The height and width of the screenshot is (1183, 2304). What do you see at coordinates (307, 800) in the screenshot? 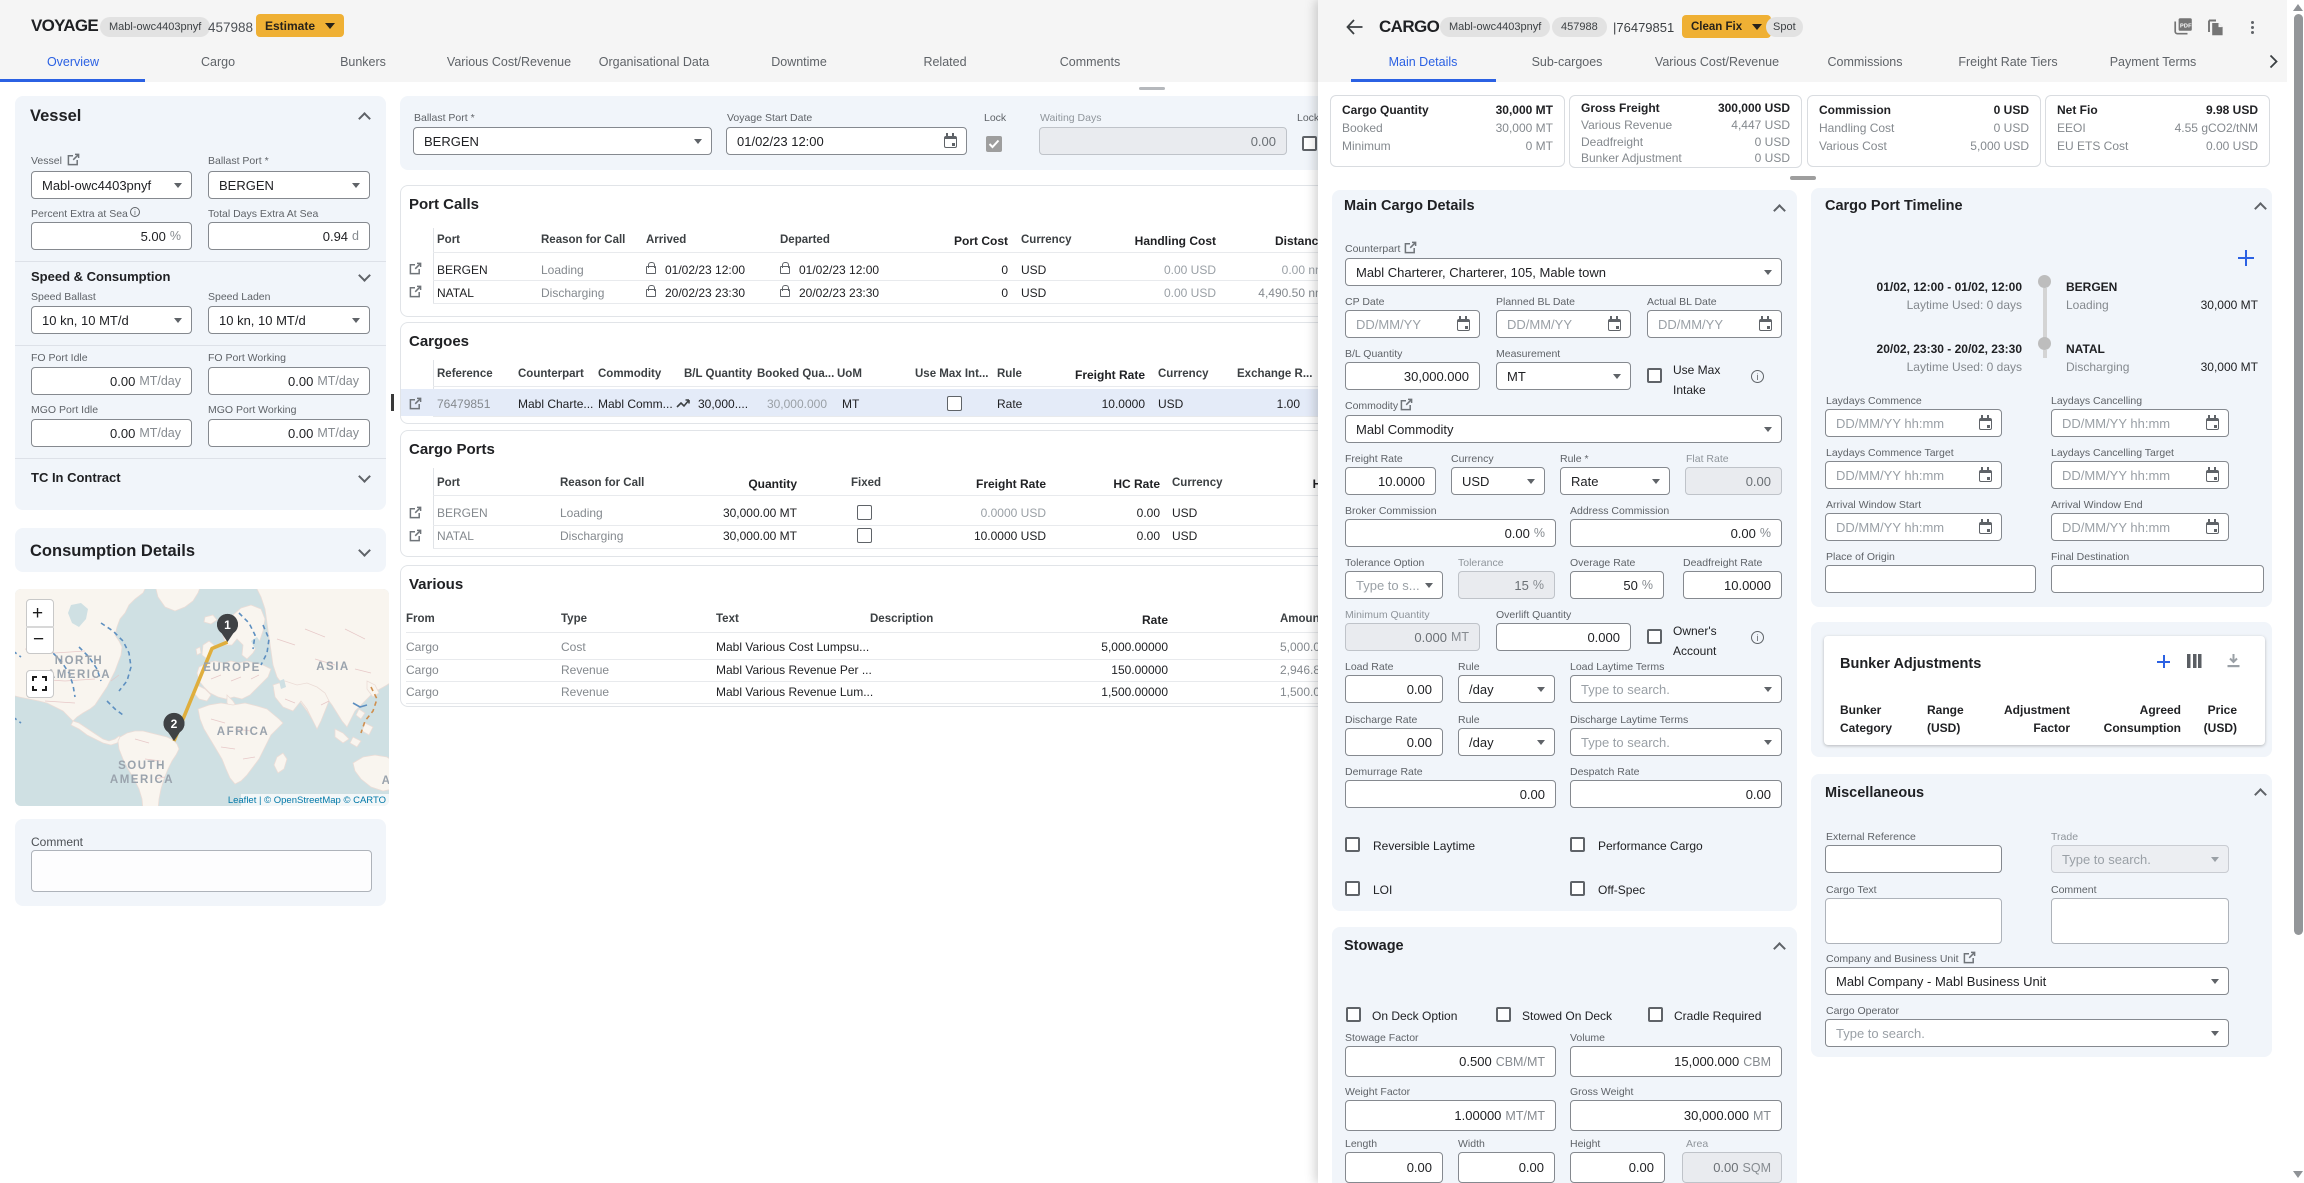
I see `svg-text:Leaflet | © OpenStreetMap © CA: Leaflet | © OpenStreetMap © CARTO` at bounding box center [307, 800].